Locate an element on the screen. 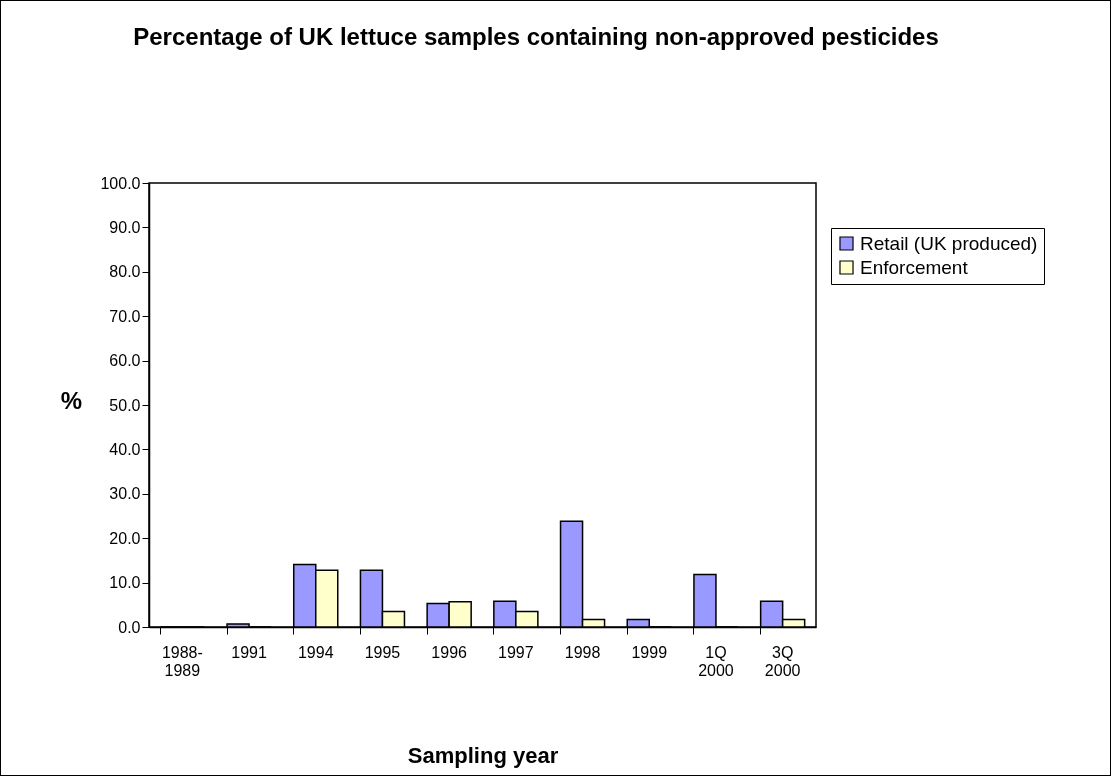 Image resolution: width=1111 pixels, height=776 pixels. y-tick-label: 30.0 is located at coordinates (125, 494).